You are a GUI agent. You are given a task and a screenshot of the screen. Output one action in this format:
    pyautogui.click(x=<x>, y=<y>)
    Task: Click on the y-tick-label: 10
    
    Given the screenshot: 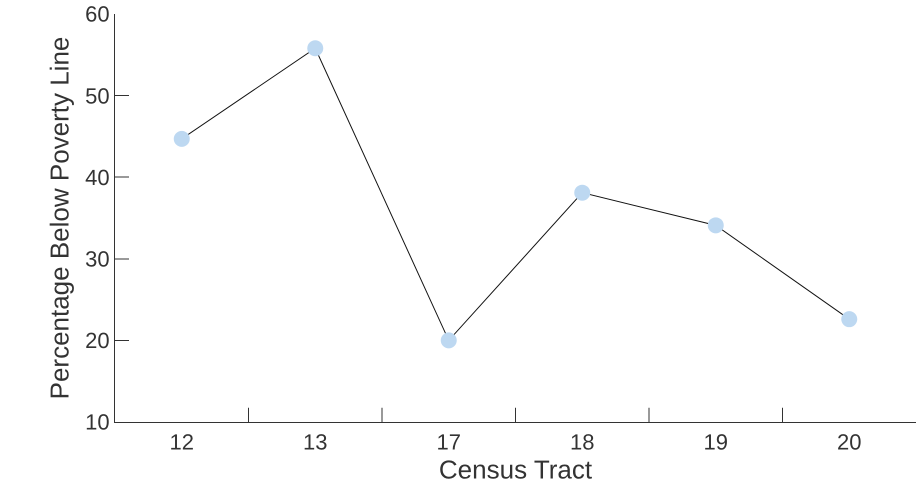 What is the action you would take?
    pyautogui.click(x=97, y=422)
    